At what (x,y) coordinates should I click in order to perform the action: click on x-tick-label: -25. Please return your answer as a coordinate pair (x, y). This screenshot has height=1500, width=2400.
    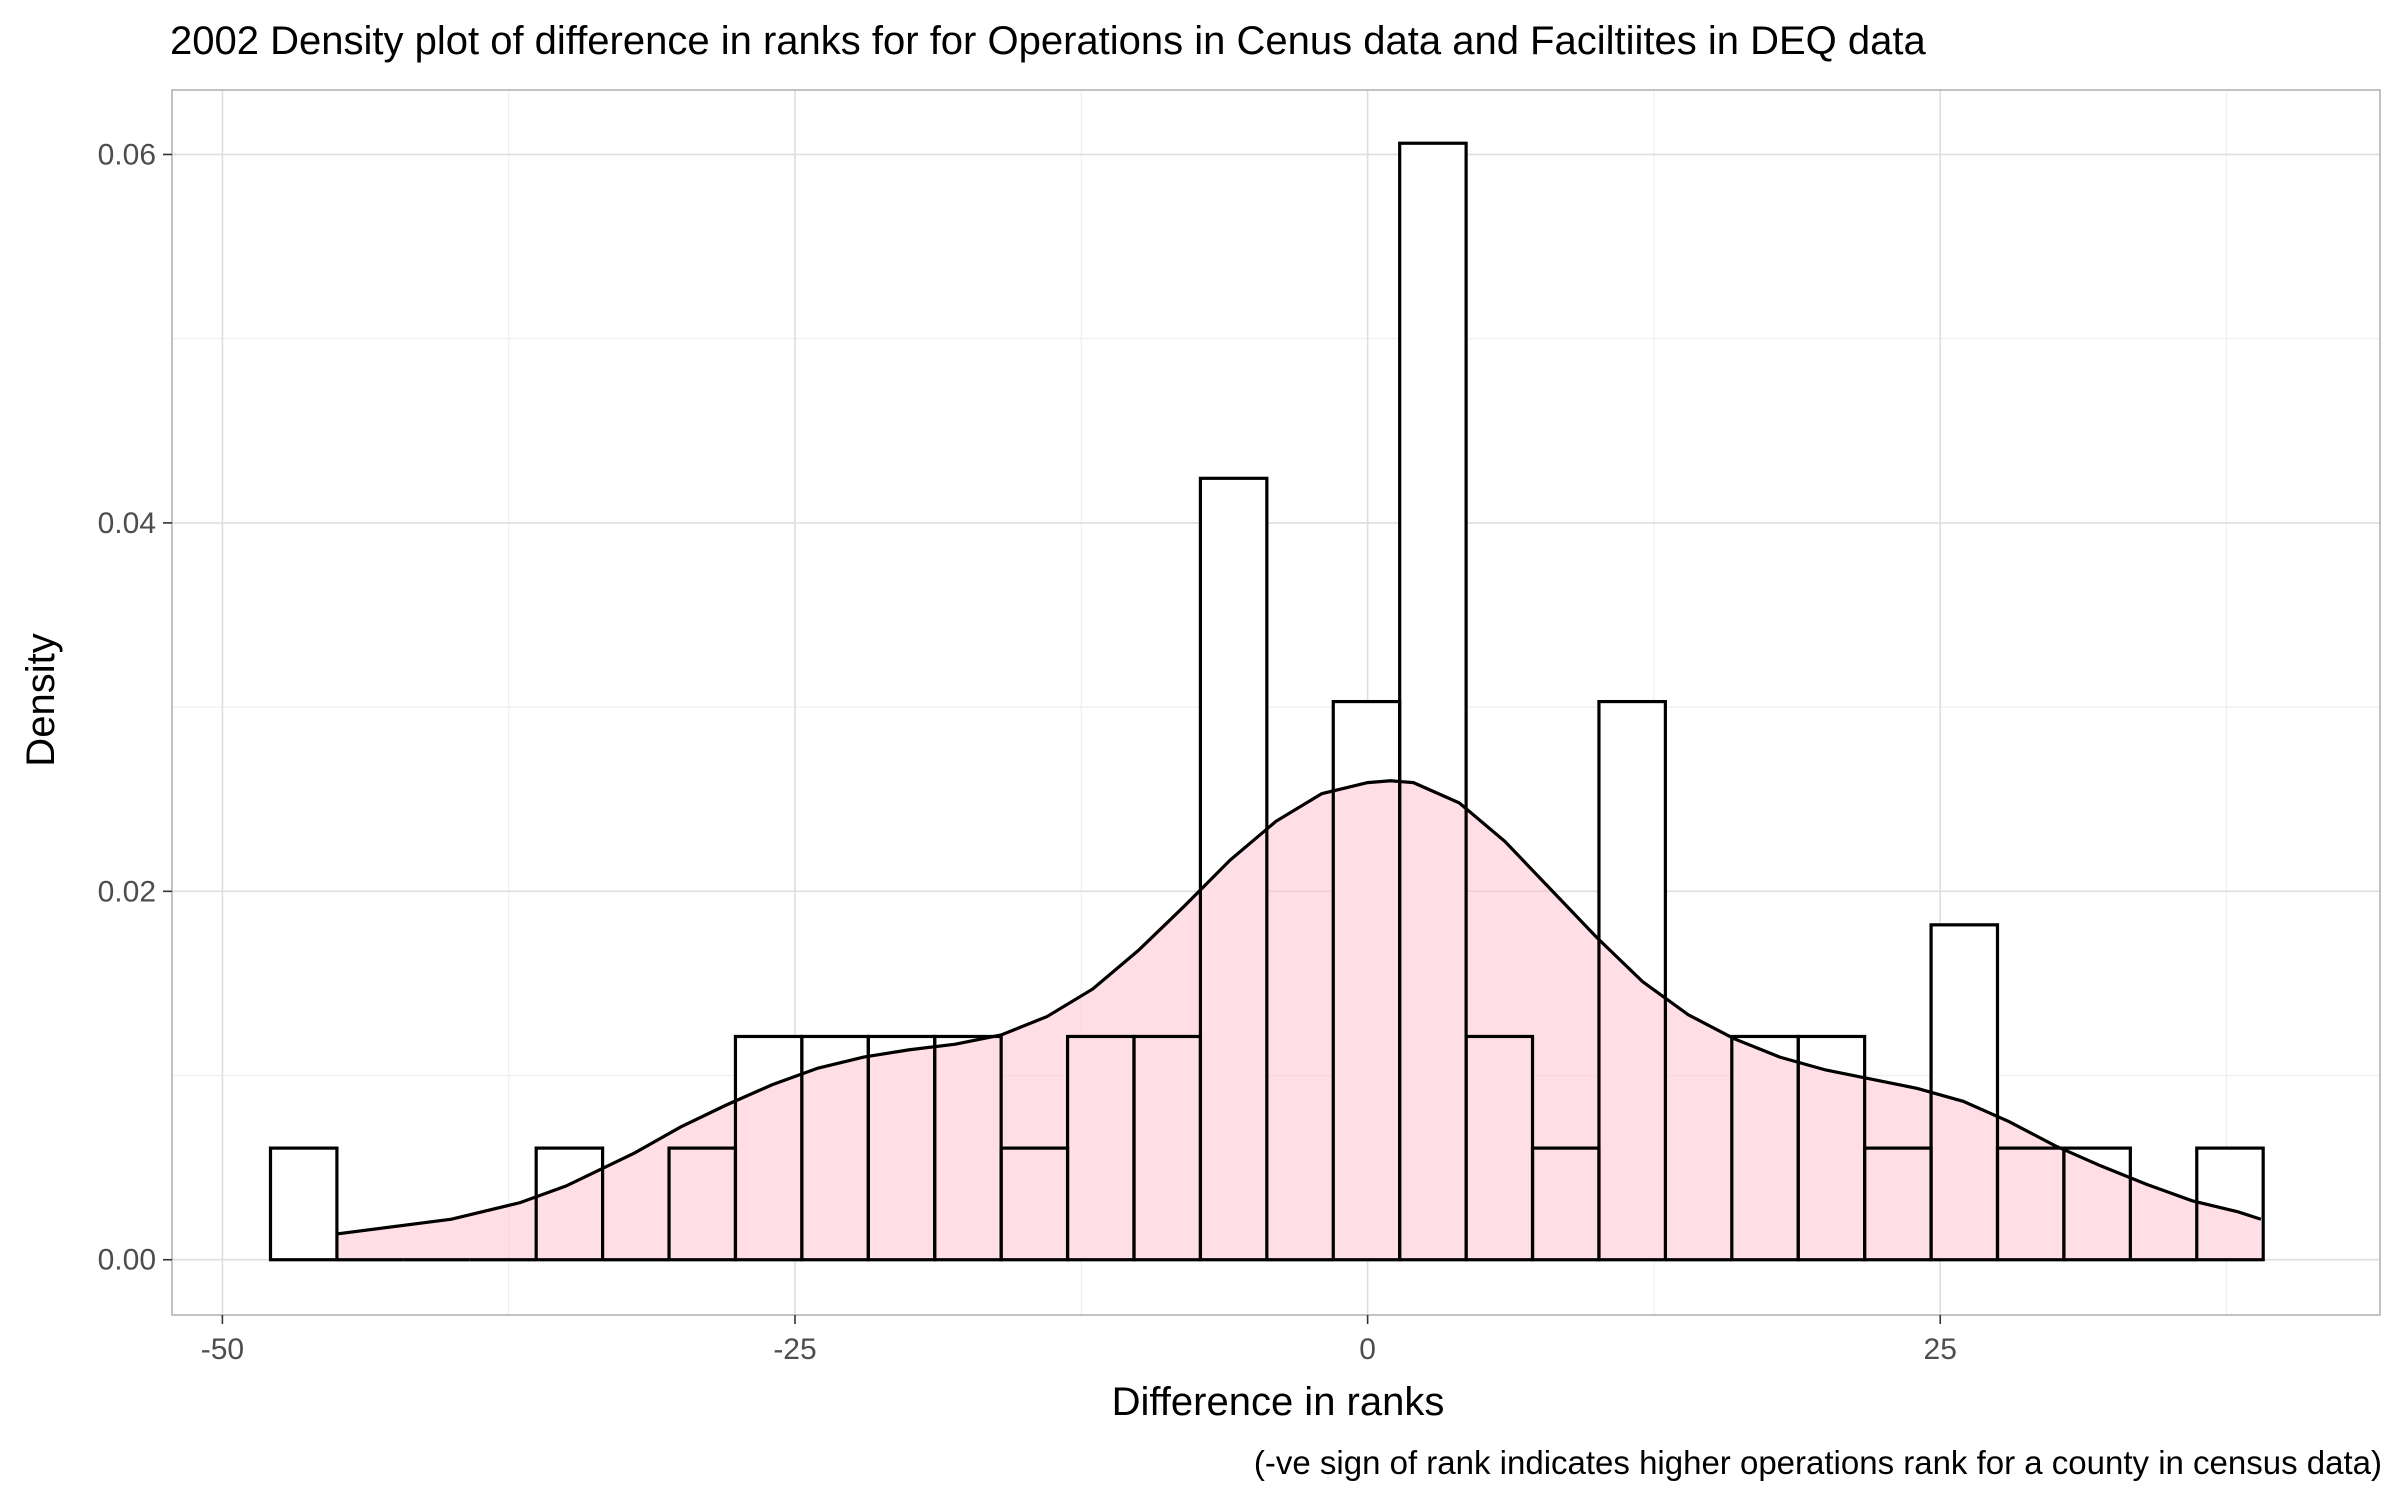
    Looking at the image, I should click on (794, 1349).